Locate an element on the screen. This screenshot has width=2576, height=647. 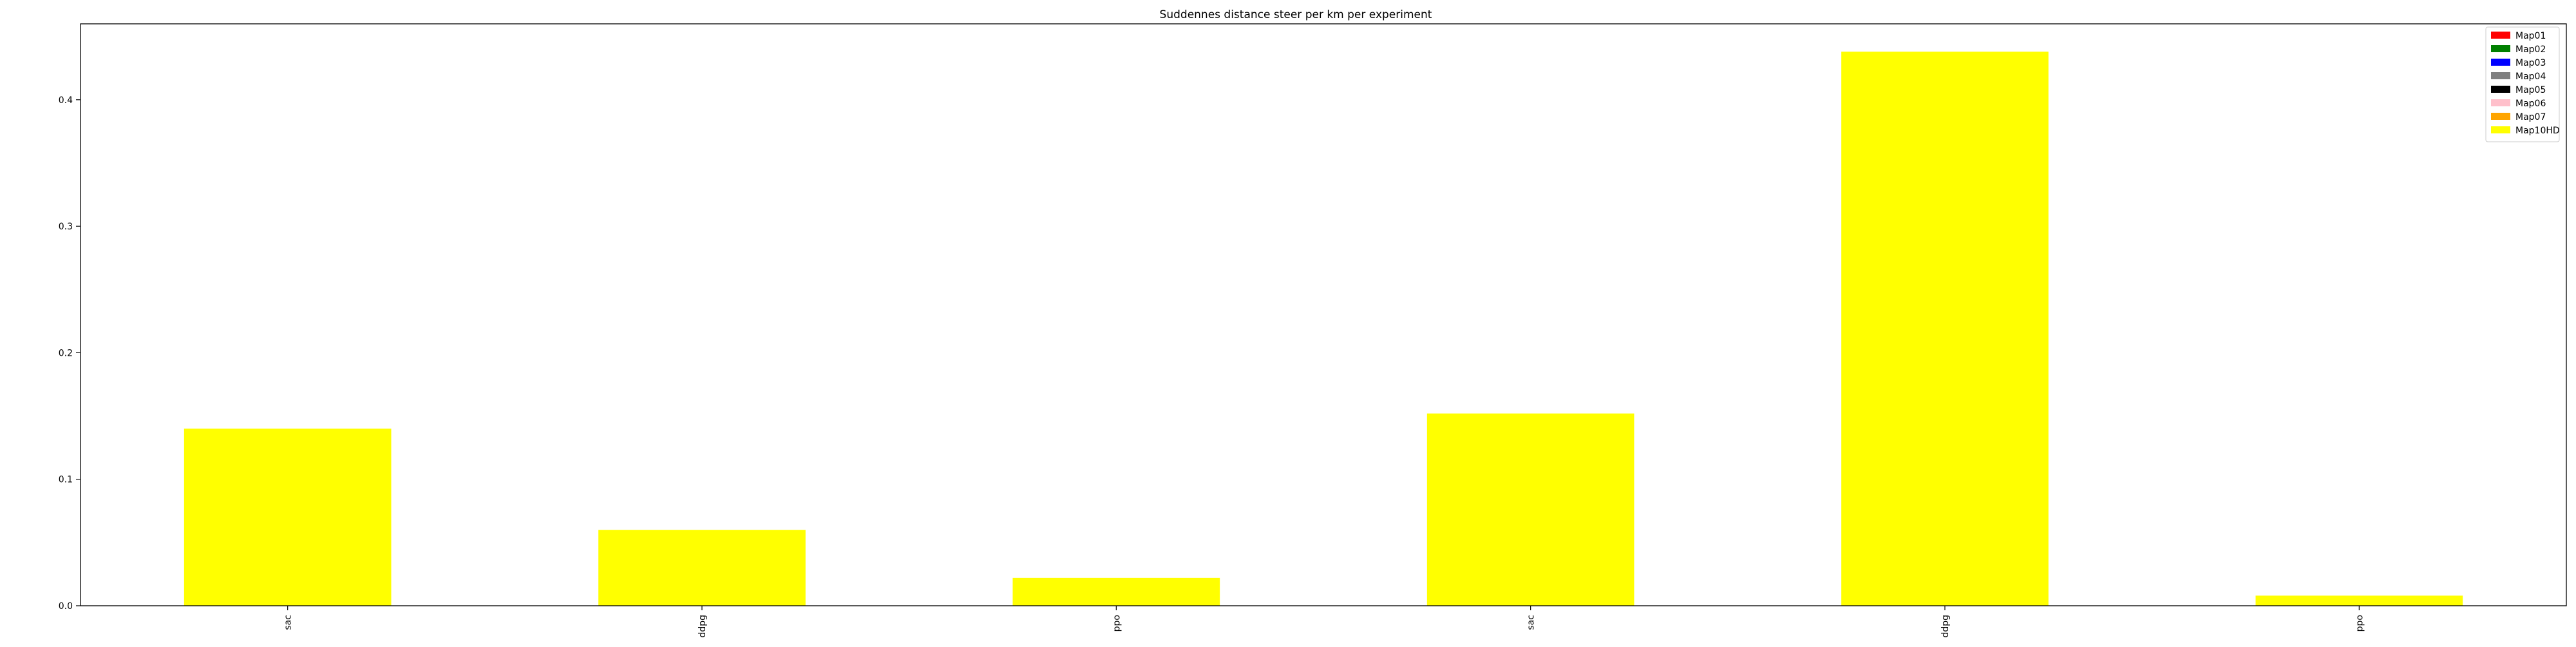
legend-label: Map04 is located at coordinates (2530, 77).